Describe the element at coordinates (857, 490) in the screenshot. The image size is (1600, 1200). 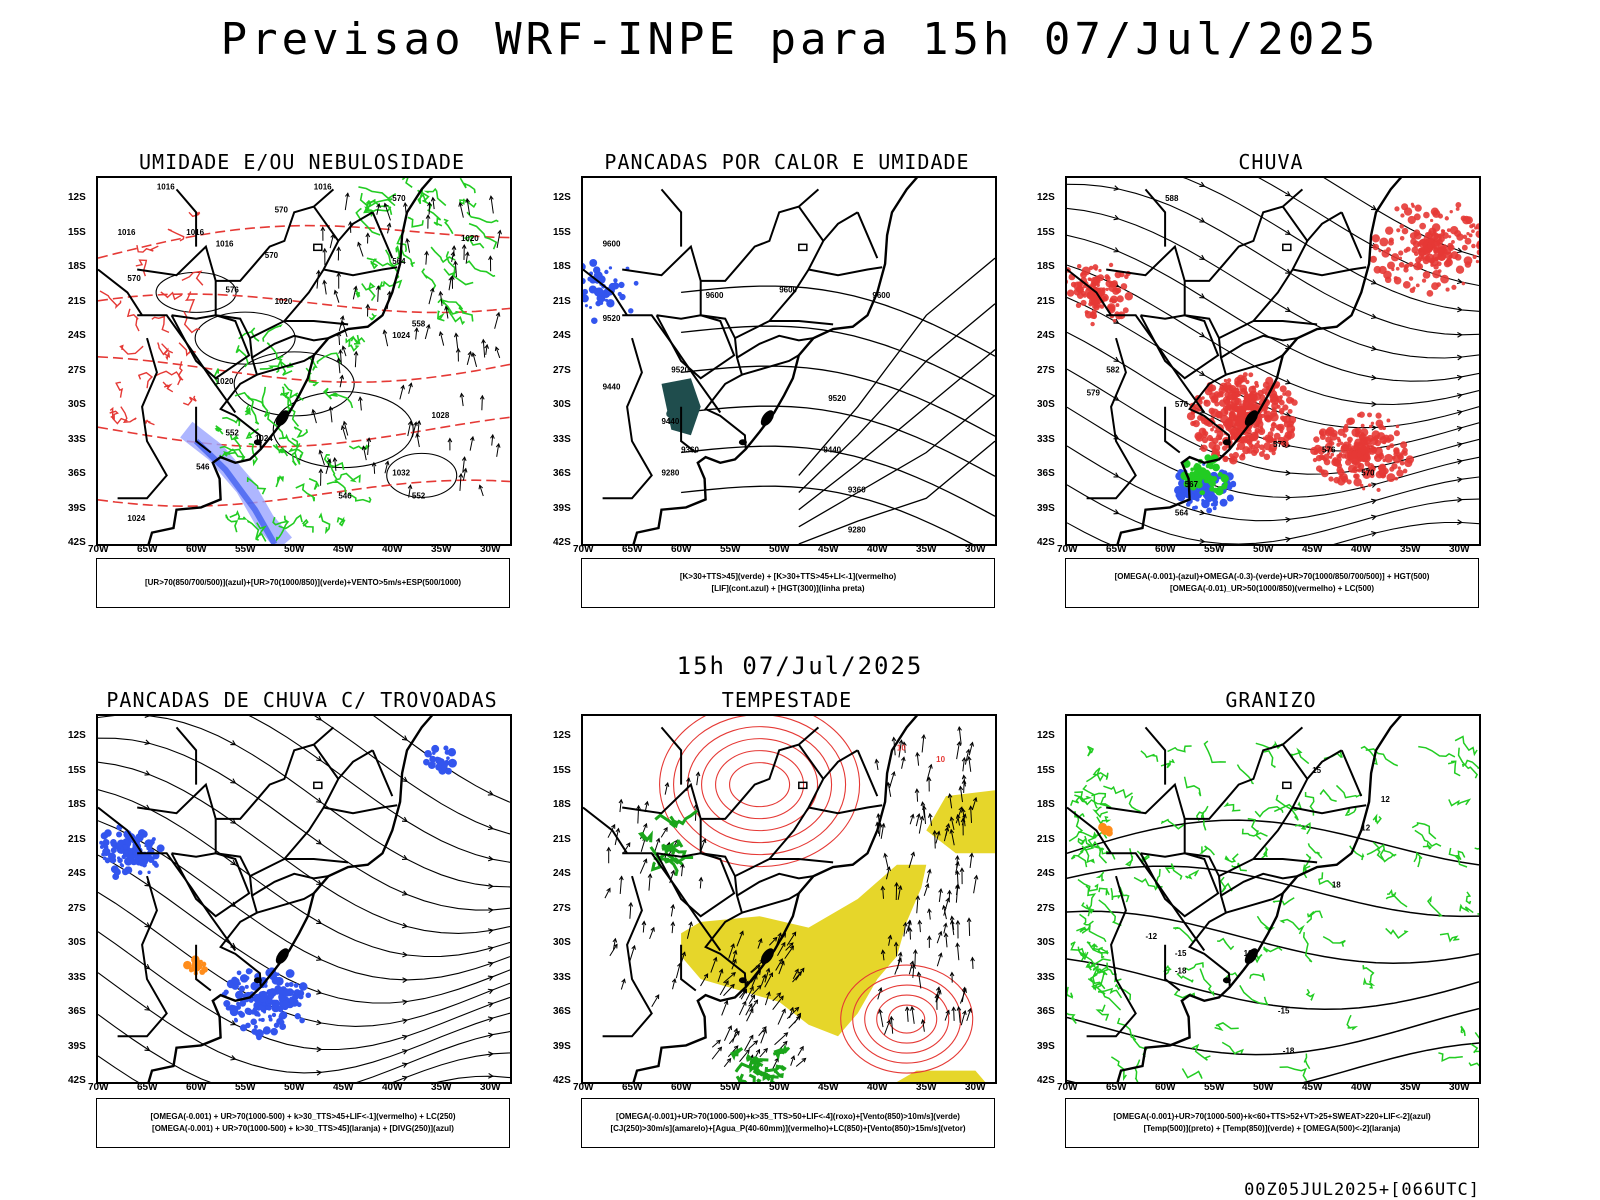
I see `contour-label: 9360` at that location.